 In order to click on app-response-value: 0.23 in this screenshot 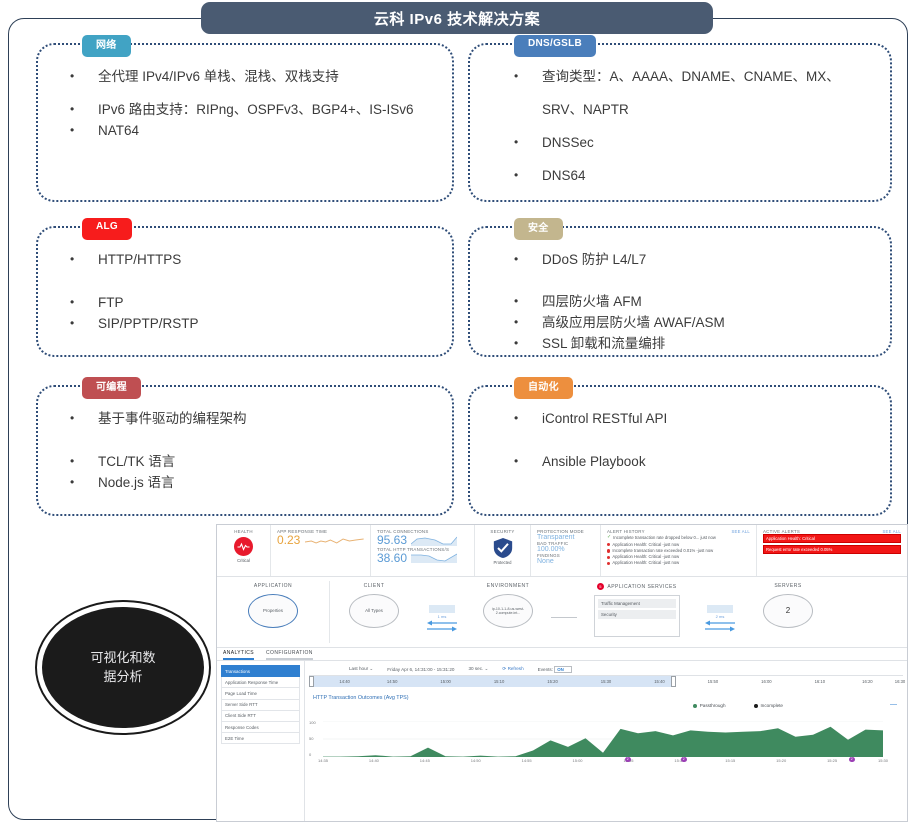, I will do `click(289, 540)`.